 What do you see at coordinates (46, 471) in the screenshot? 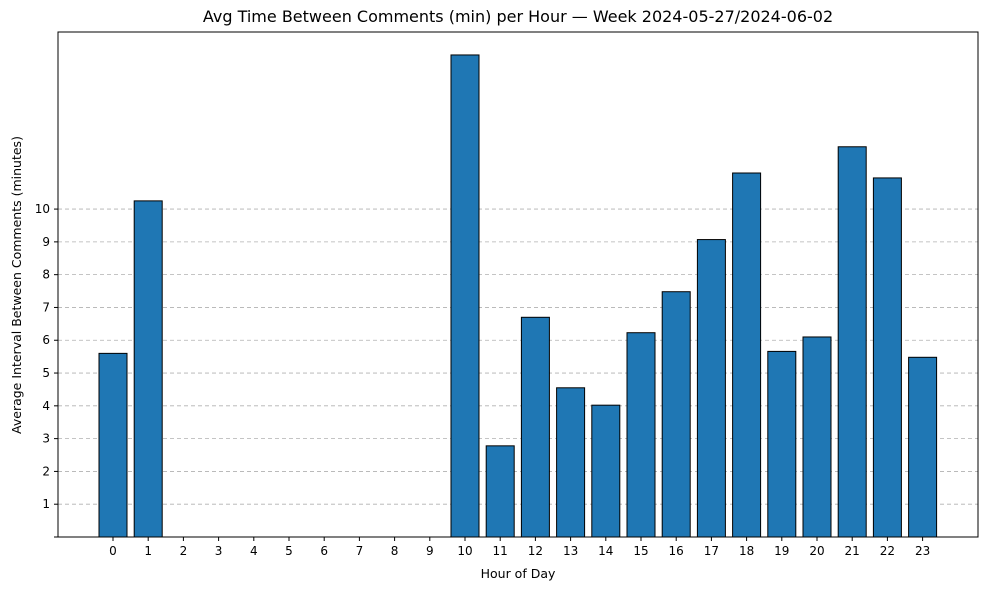
I see `y-tick-label: 2` at bounding box center [46, 471].